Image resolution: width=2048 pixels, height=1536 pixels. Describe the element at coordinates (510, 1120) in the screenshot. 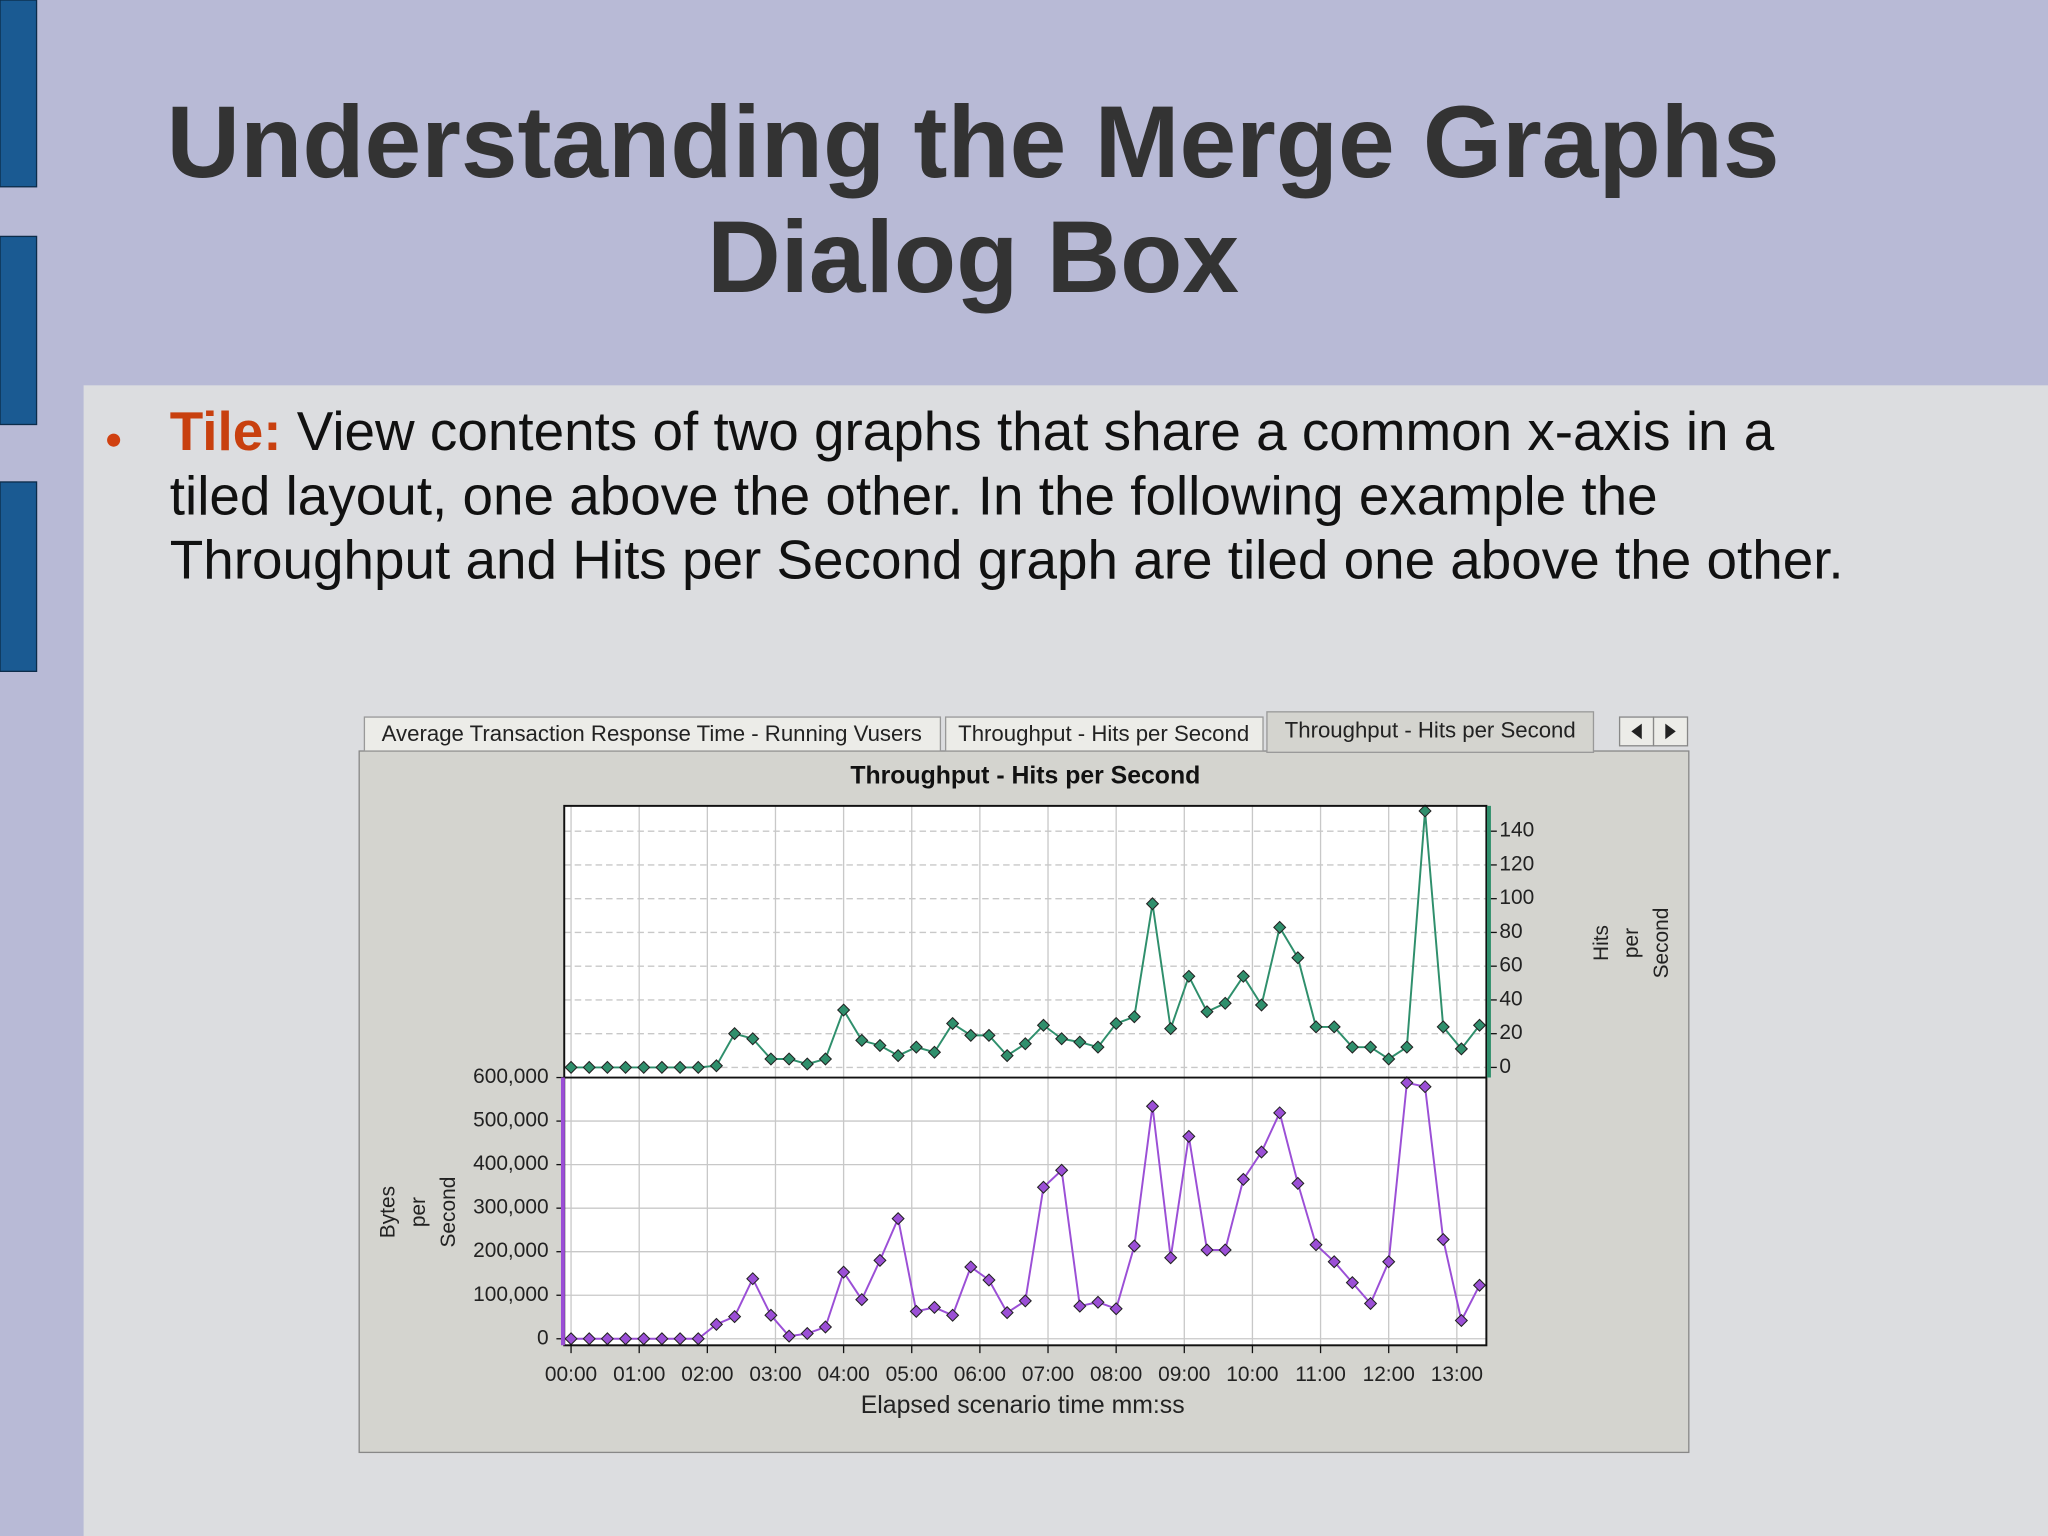

I see `y-tick-label: 500,000` at that location.